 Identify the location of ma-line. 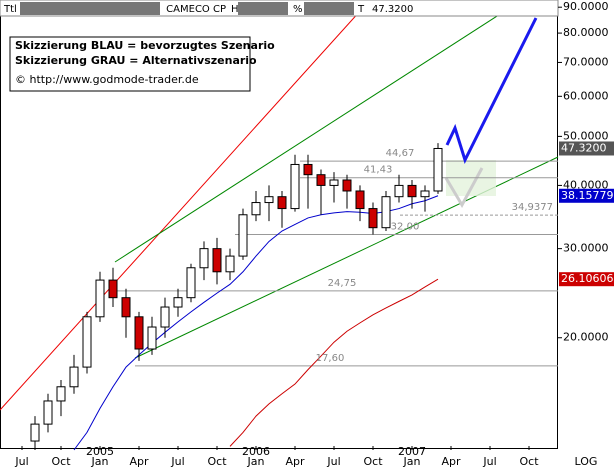
(334, 362).